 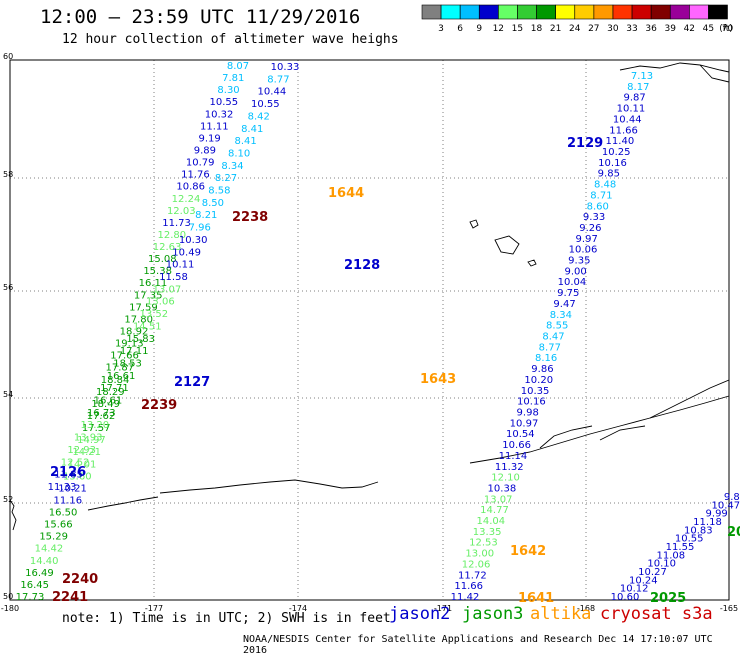 What do you see at coordinates (362, 265) in the screenshot?
I see `pass-label: 2128` at bounding box center [362, 265].